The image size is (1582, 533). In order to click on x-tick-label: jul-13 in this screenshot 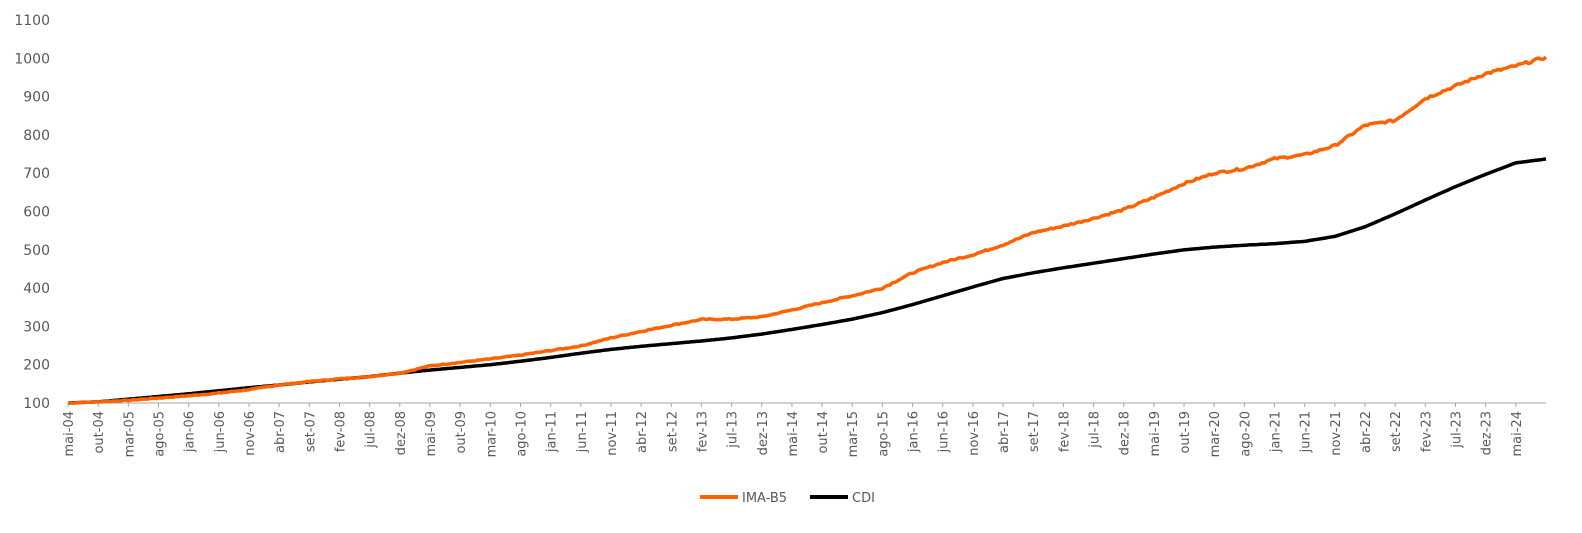, I will do `click(733, 430)`.